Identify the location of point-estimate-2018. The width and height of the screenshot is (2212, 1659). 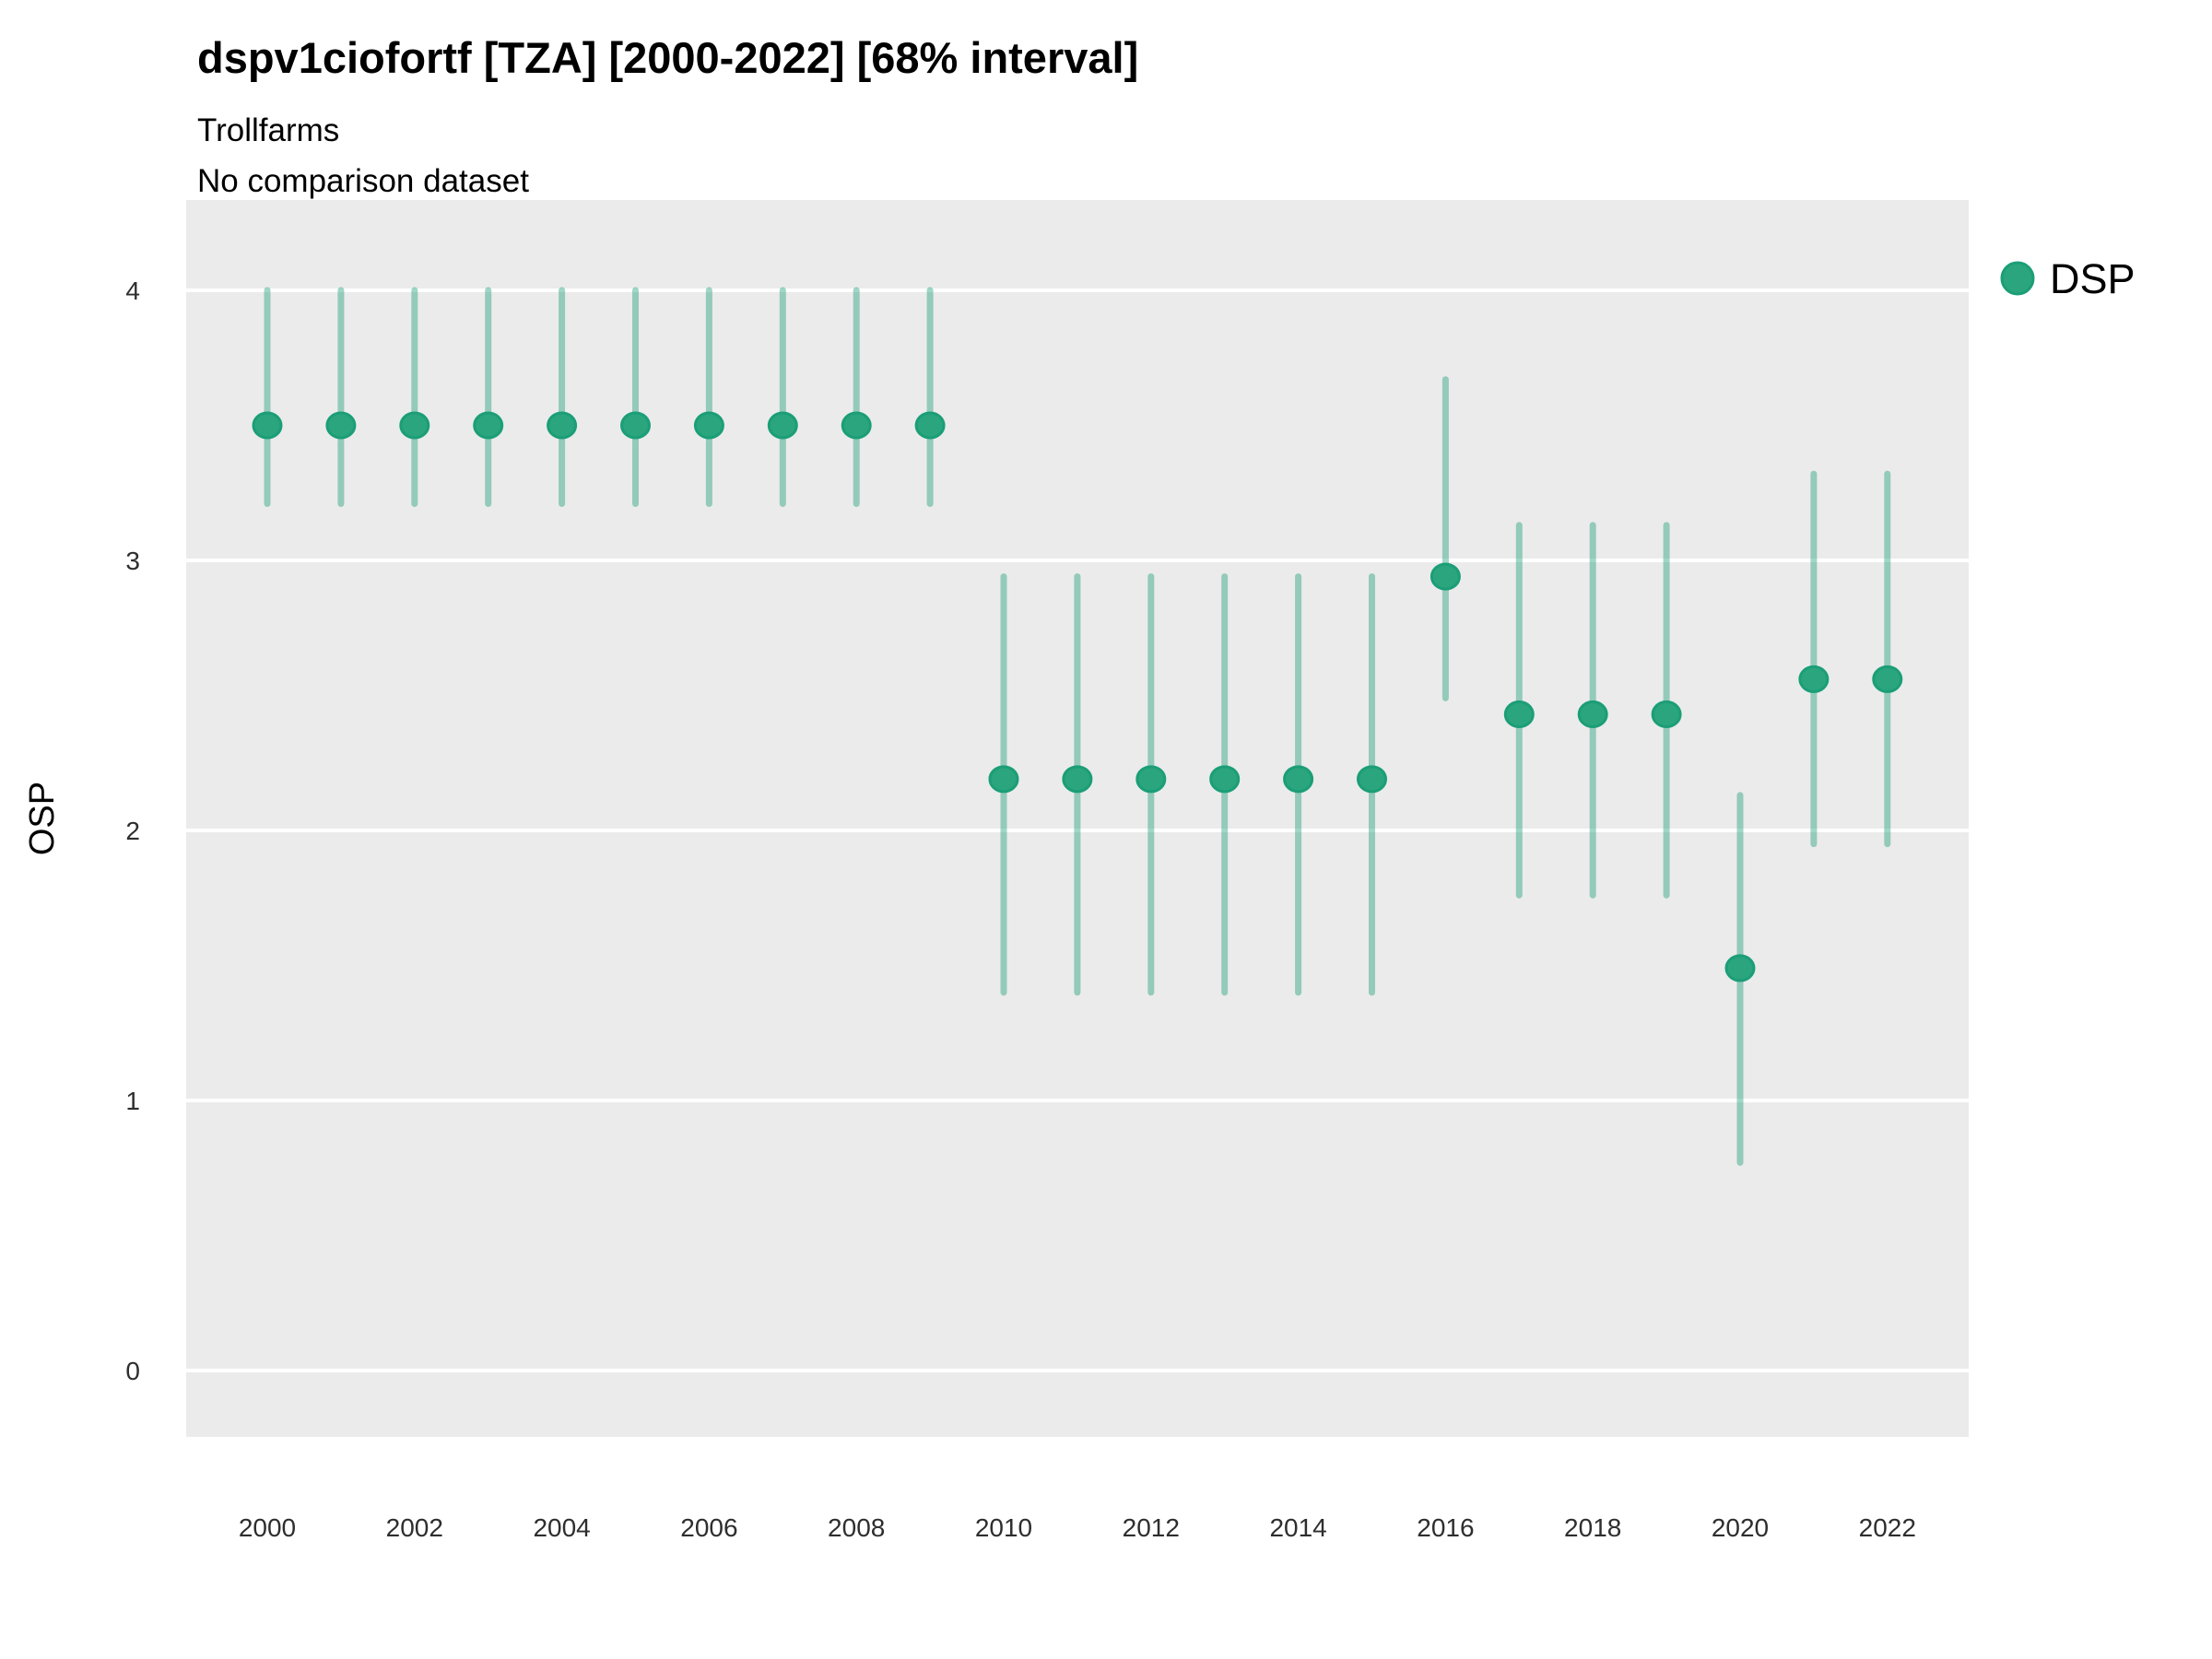
(1592, 714).